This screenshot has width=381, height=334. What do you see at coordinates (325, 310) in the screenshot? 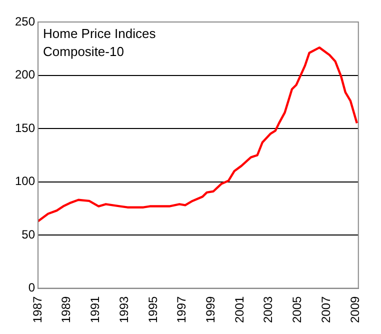
I see `x-tick-label: 2007` at bounding box center [325, 310].